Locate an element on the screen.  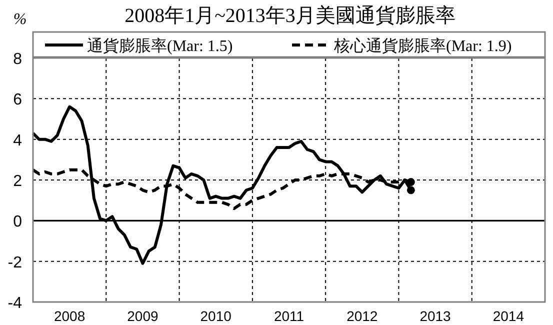
legend-label: 通貨膨脹率(Mar: 1.5) is located at coordinates (160, 46).